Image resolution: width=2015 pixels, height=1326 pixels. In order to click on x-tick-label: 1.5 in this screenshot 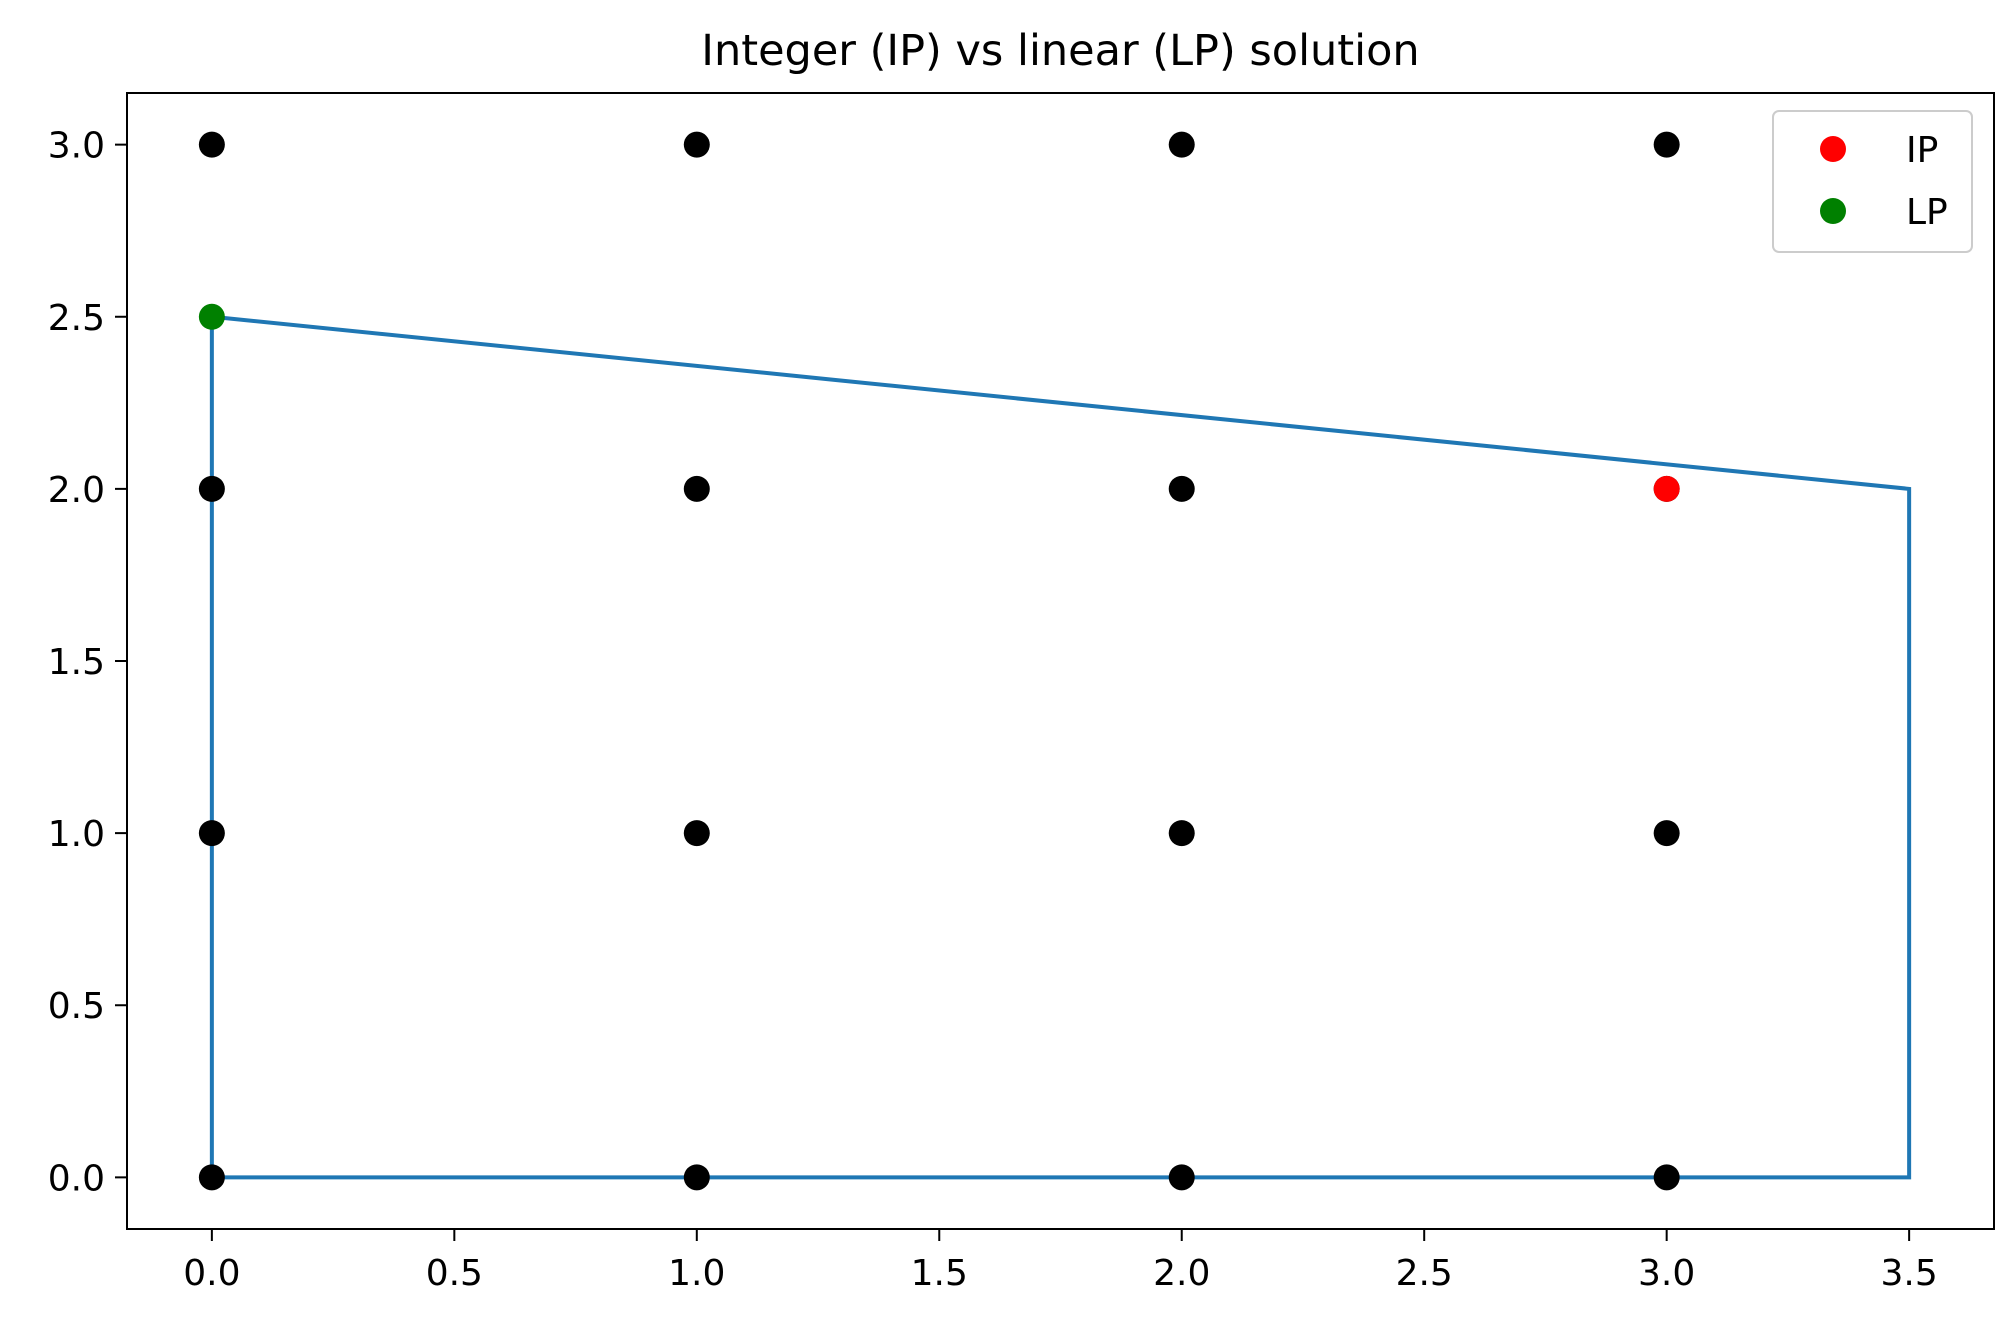, I will do `click(939, 1273)`.